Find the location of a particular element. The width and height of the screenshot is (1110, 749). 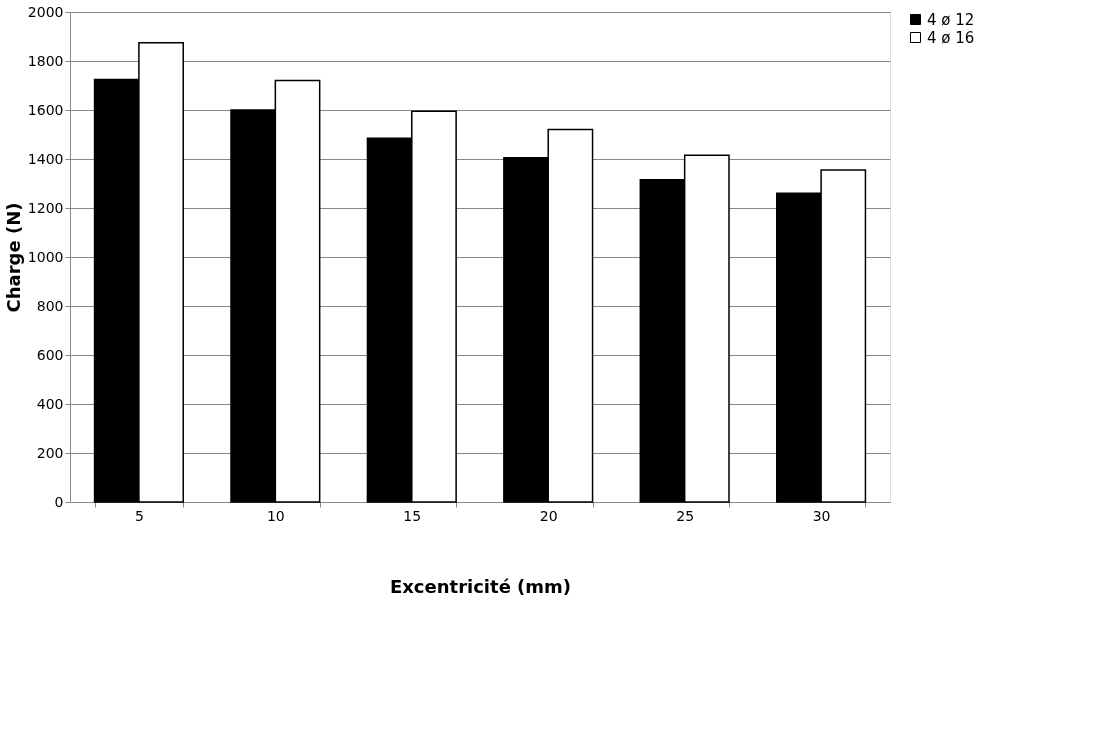

x-tick-label: 15 is located at coordinates (412, 515).